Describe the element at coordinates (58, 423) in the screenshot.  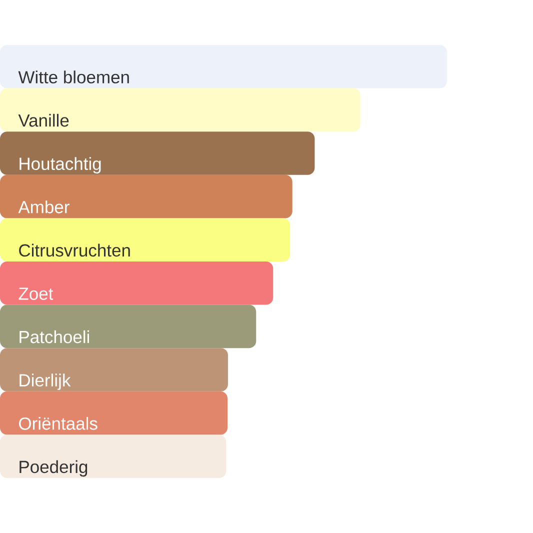
I see `y-tick-label: Oriëntaals` at that location.